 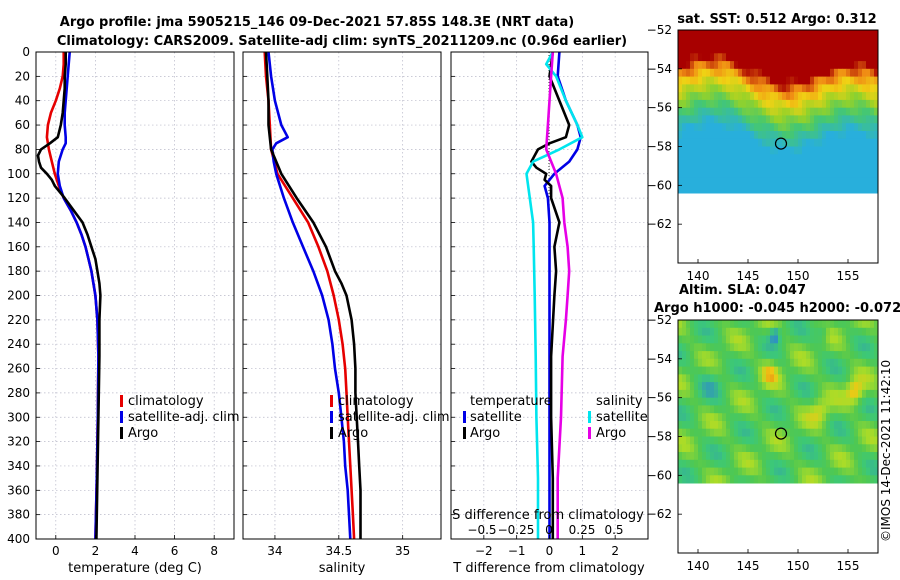 I want to click on difference-top-label: S difference from climatology, so click(x=548, y=515).